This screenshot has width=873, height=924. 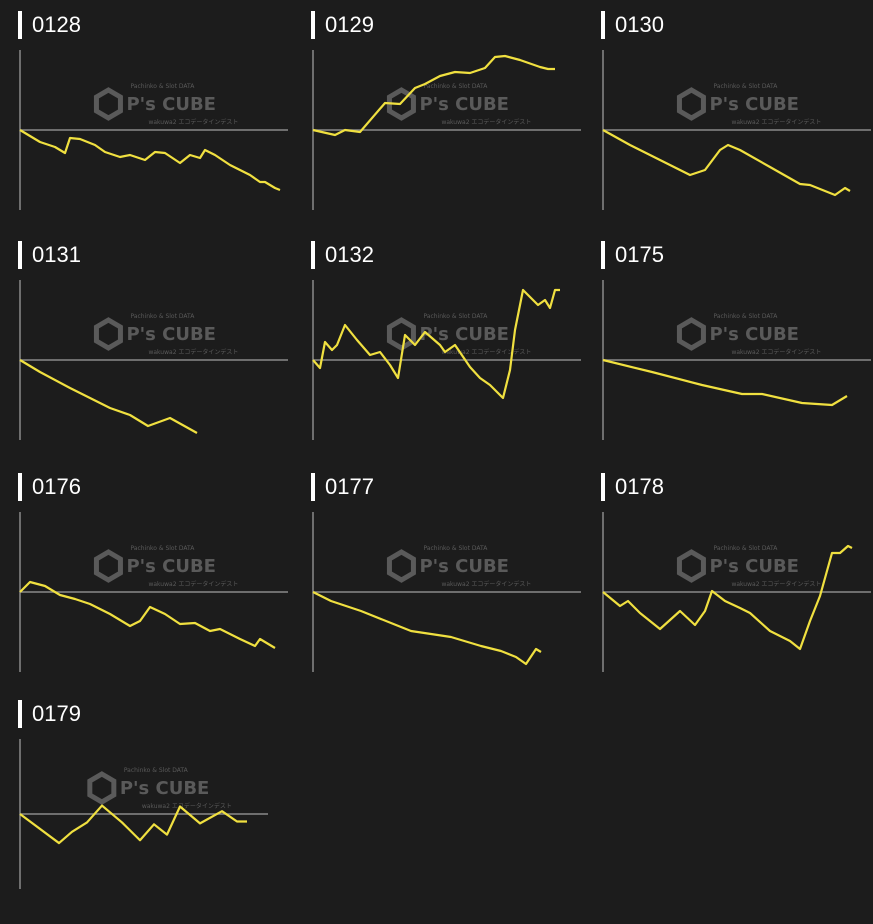 I want to click on chart-title-text: 0131, so click(x=56, y=254).